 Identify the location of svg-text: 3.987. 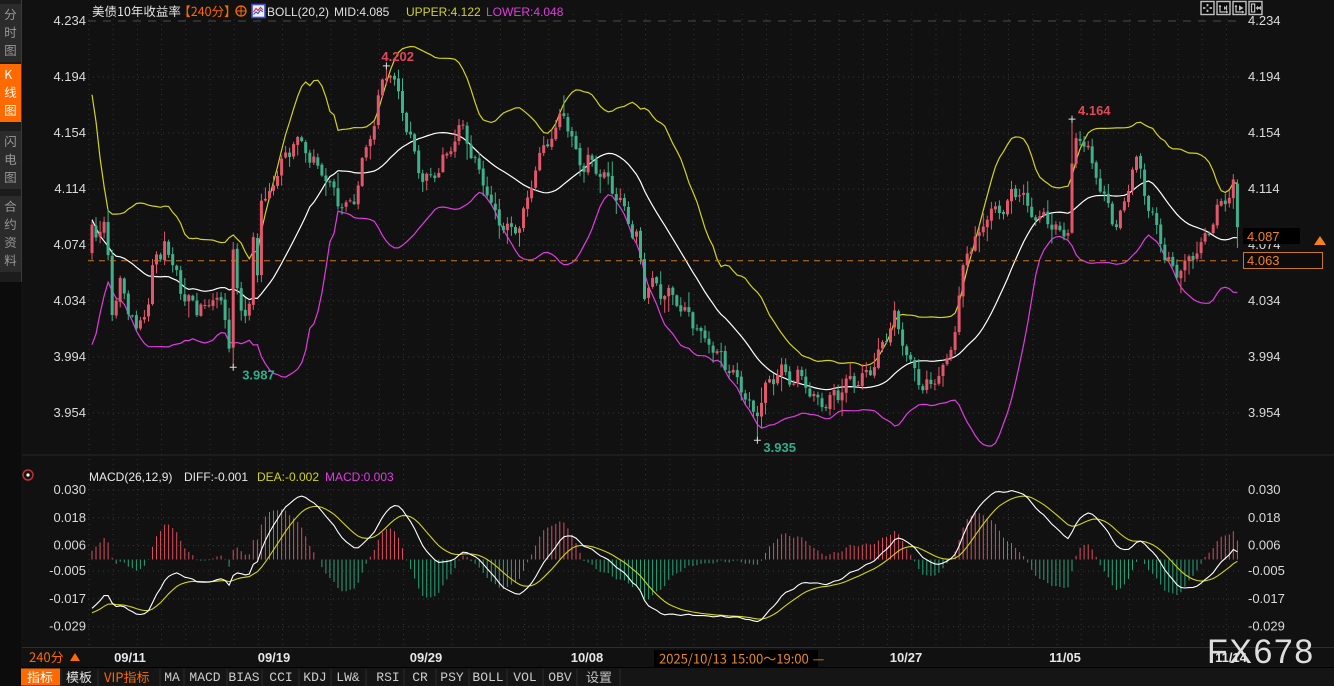
(258, 374).